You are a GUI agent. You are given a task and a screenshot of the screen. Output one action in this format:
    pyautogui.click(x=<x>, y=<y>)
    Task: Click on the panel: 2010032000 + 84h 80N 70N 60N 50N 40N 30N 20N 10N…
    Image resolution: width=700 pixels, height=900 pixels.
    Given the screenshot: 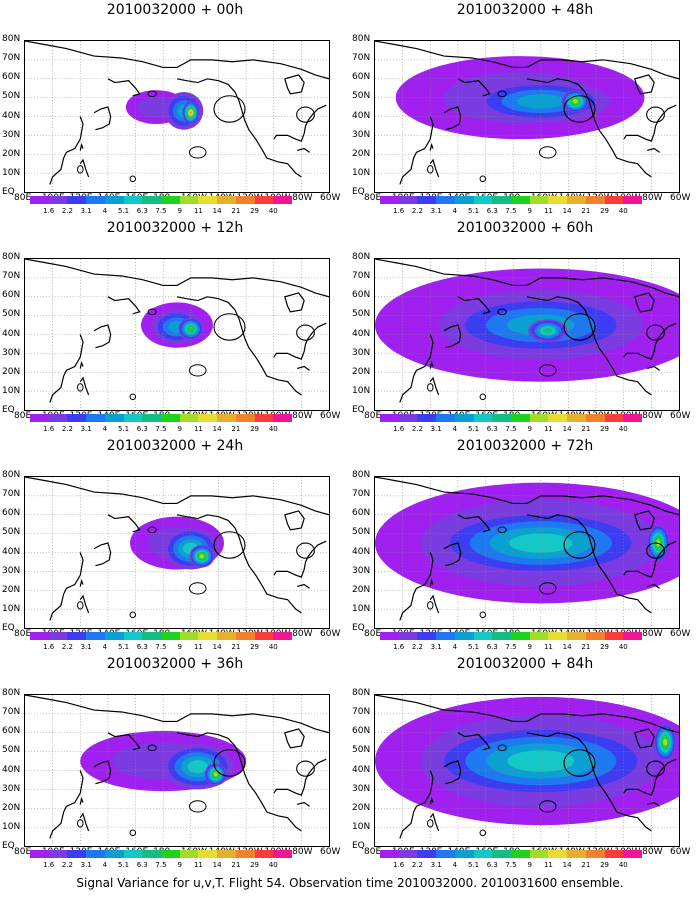 What is the action you would take?
    pyautogui.click(x=525, y=763)
    